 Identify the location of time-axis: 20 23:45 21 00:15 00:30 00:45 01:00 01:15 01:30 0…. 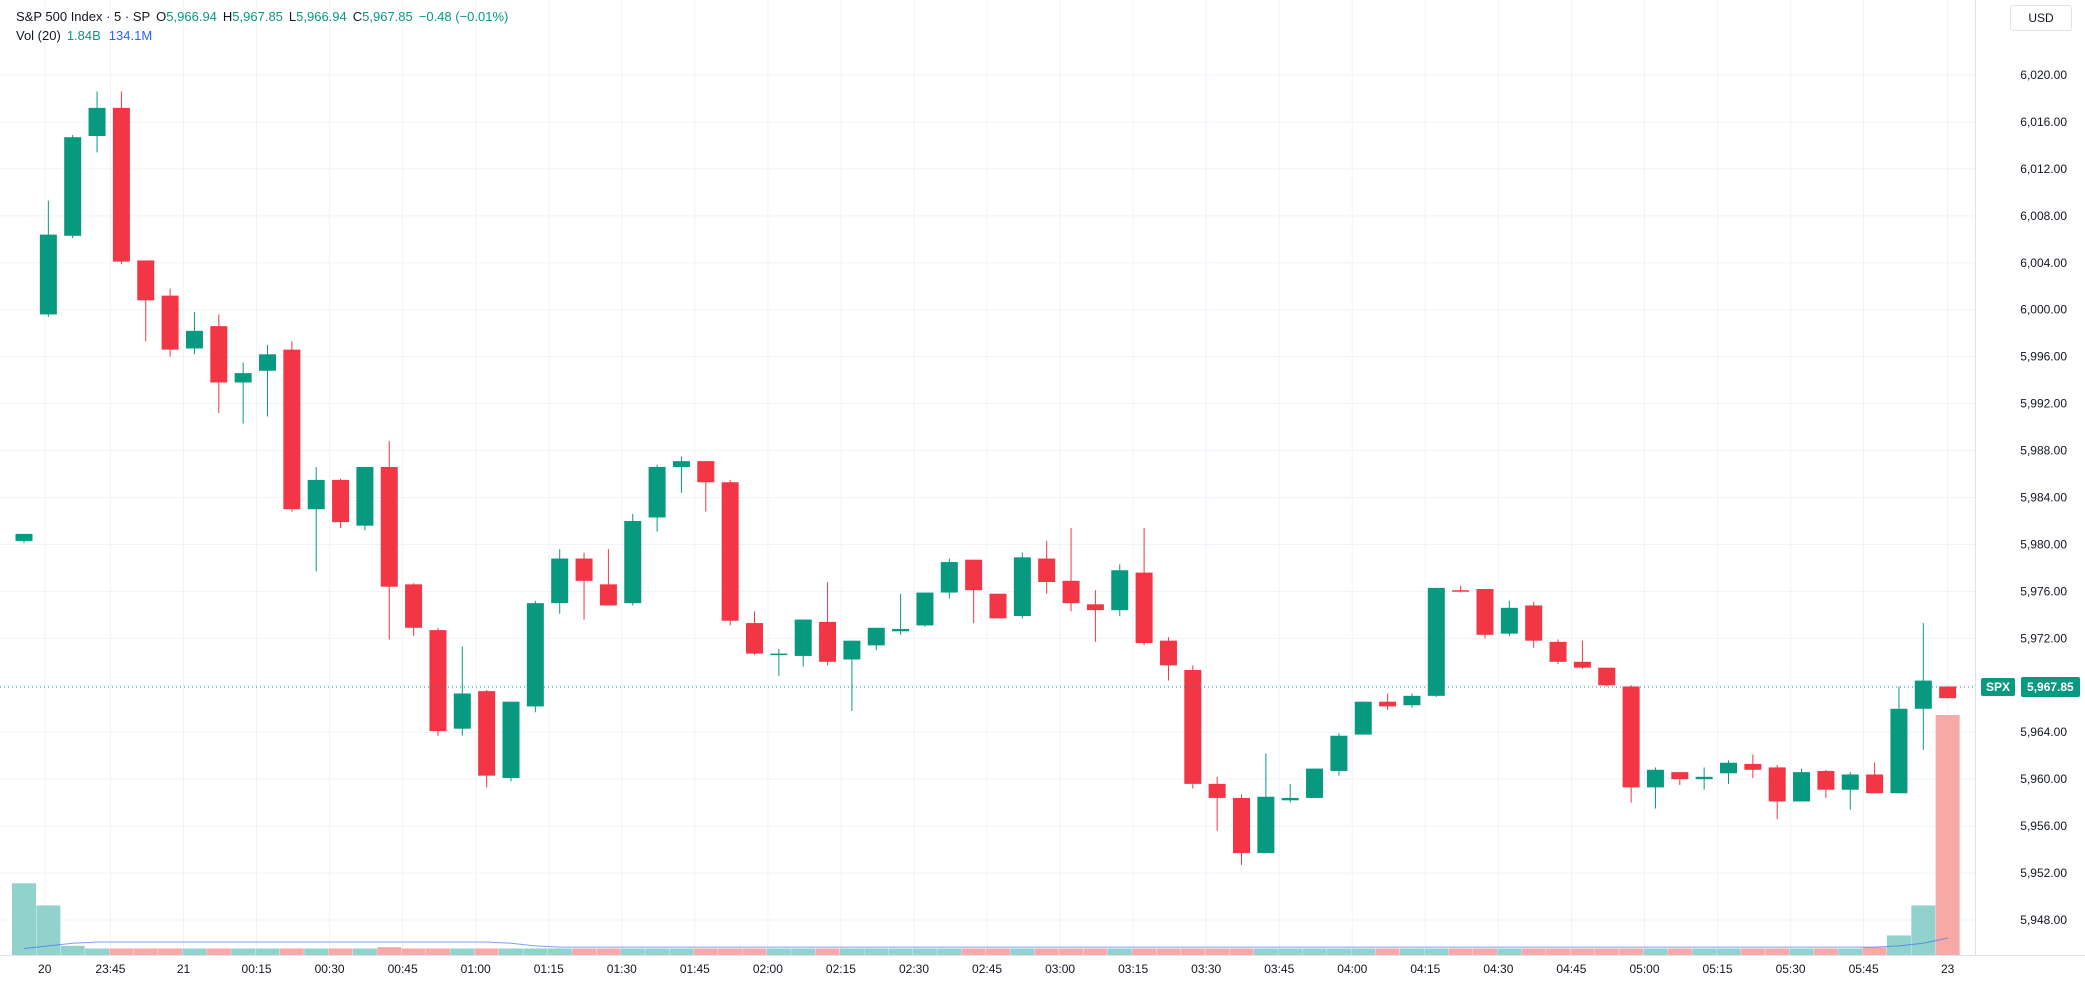
(1042, 965).